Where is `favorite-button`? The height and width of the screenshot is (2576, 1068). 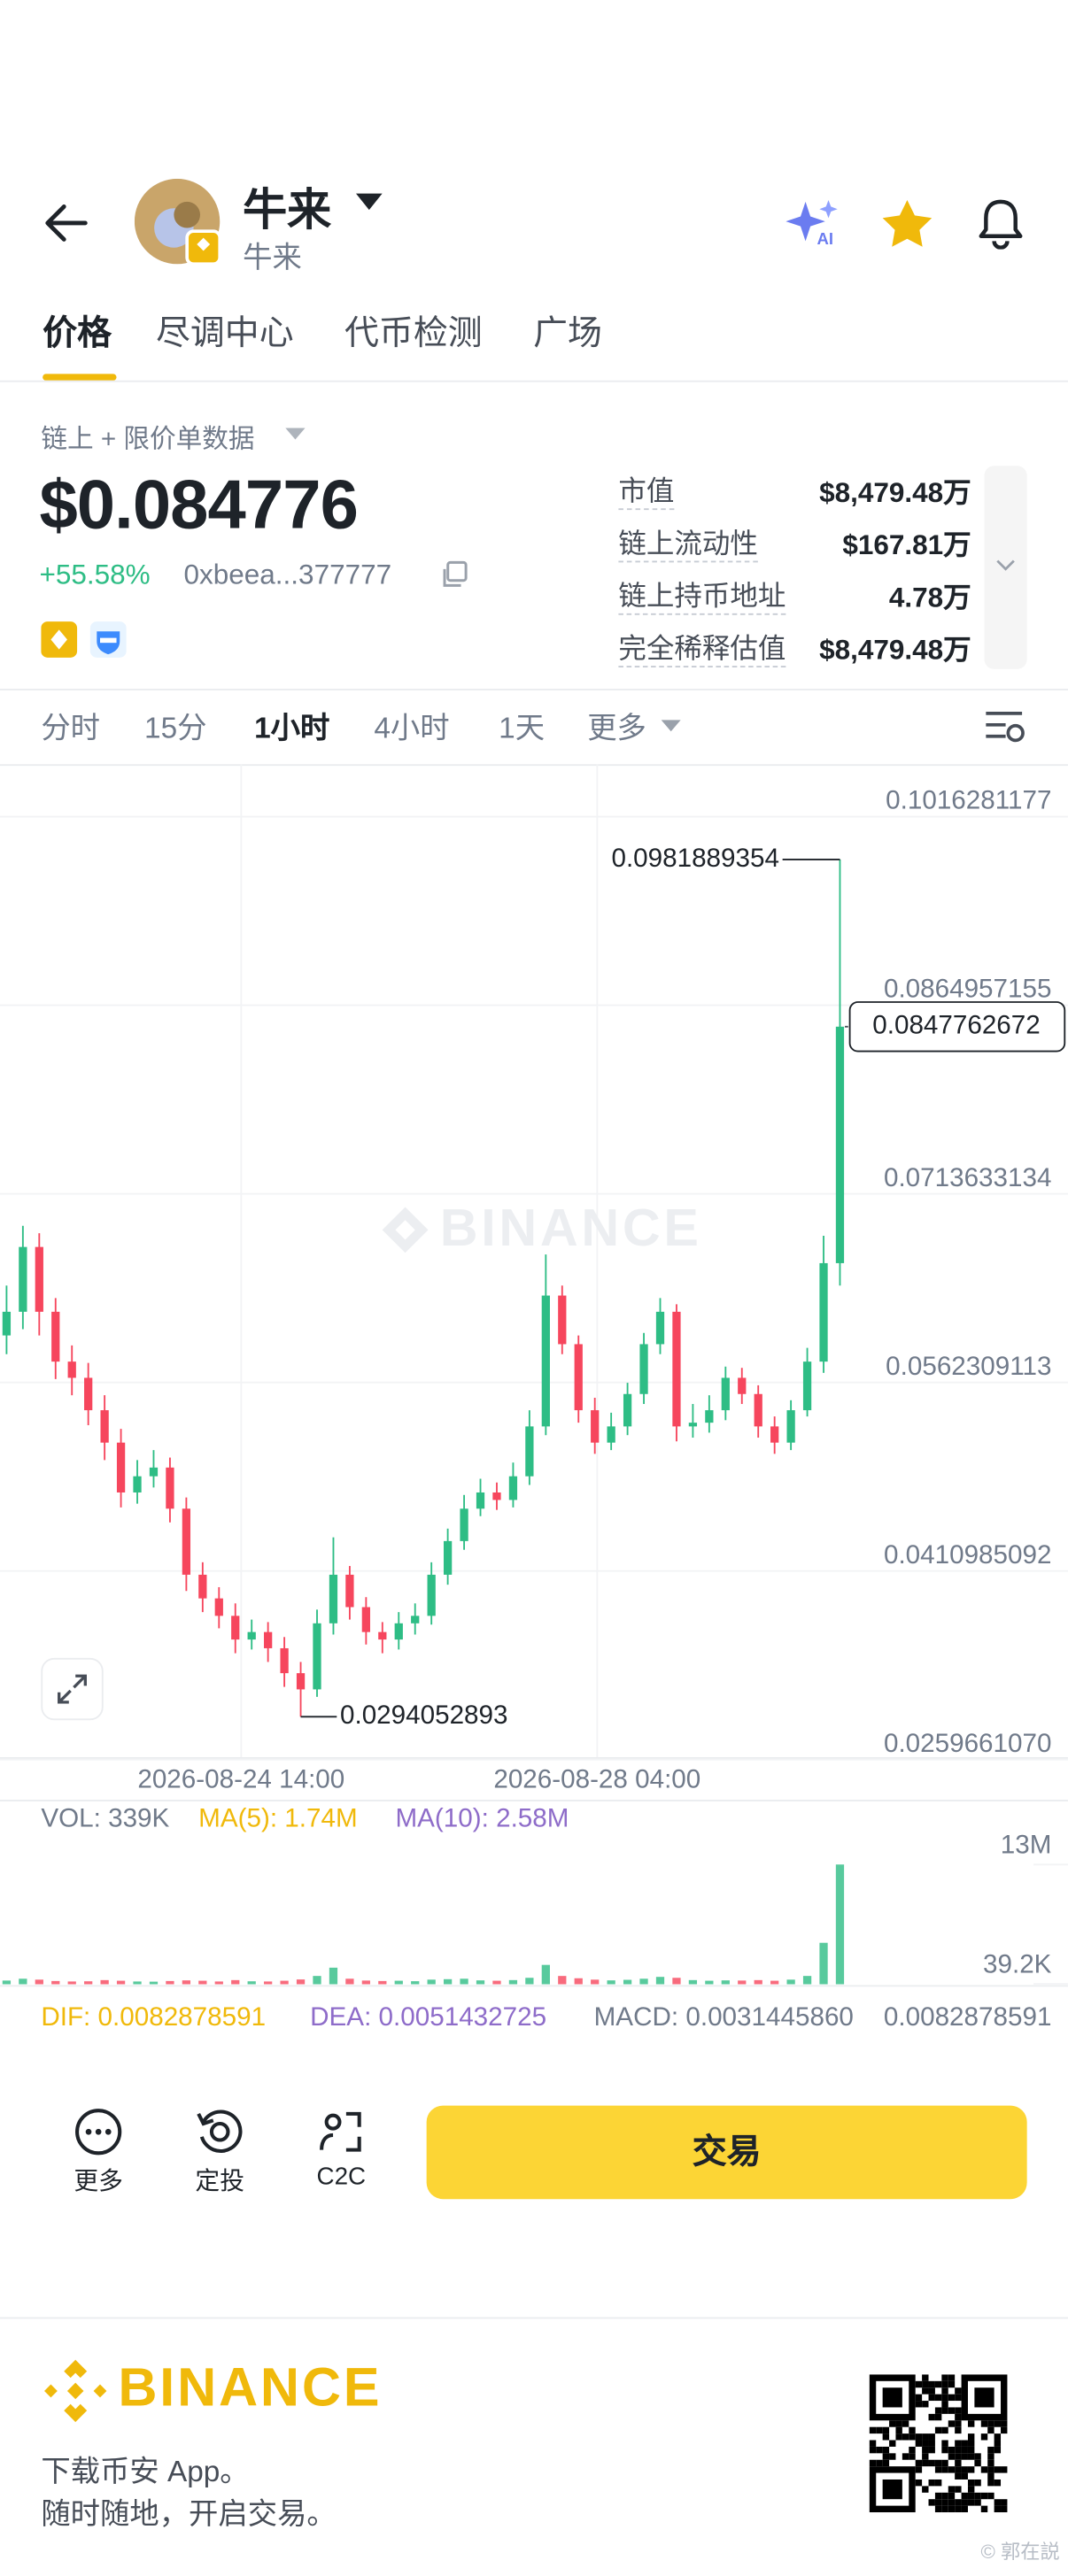
favorite-button is located at coordinates (907, 223).